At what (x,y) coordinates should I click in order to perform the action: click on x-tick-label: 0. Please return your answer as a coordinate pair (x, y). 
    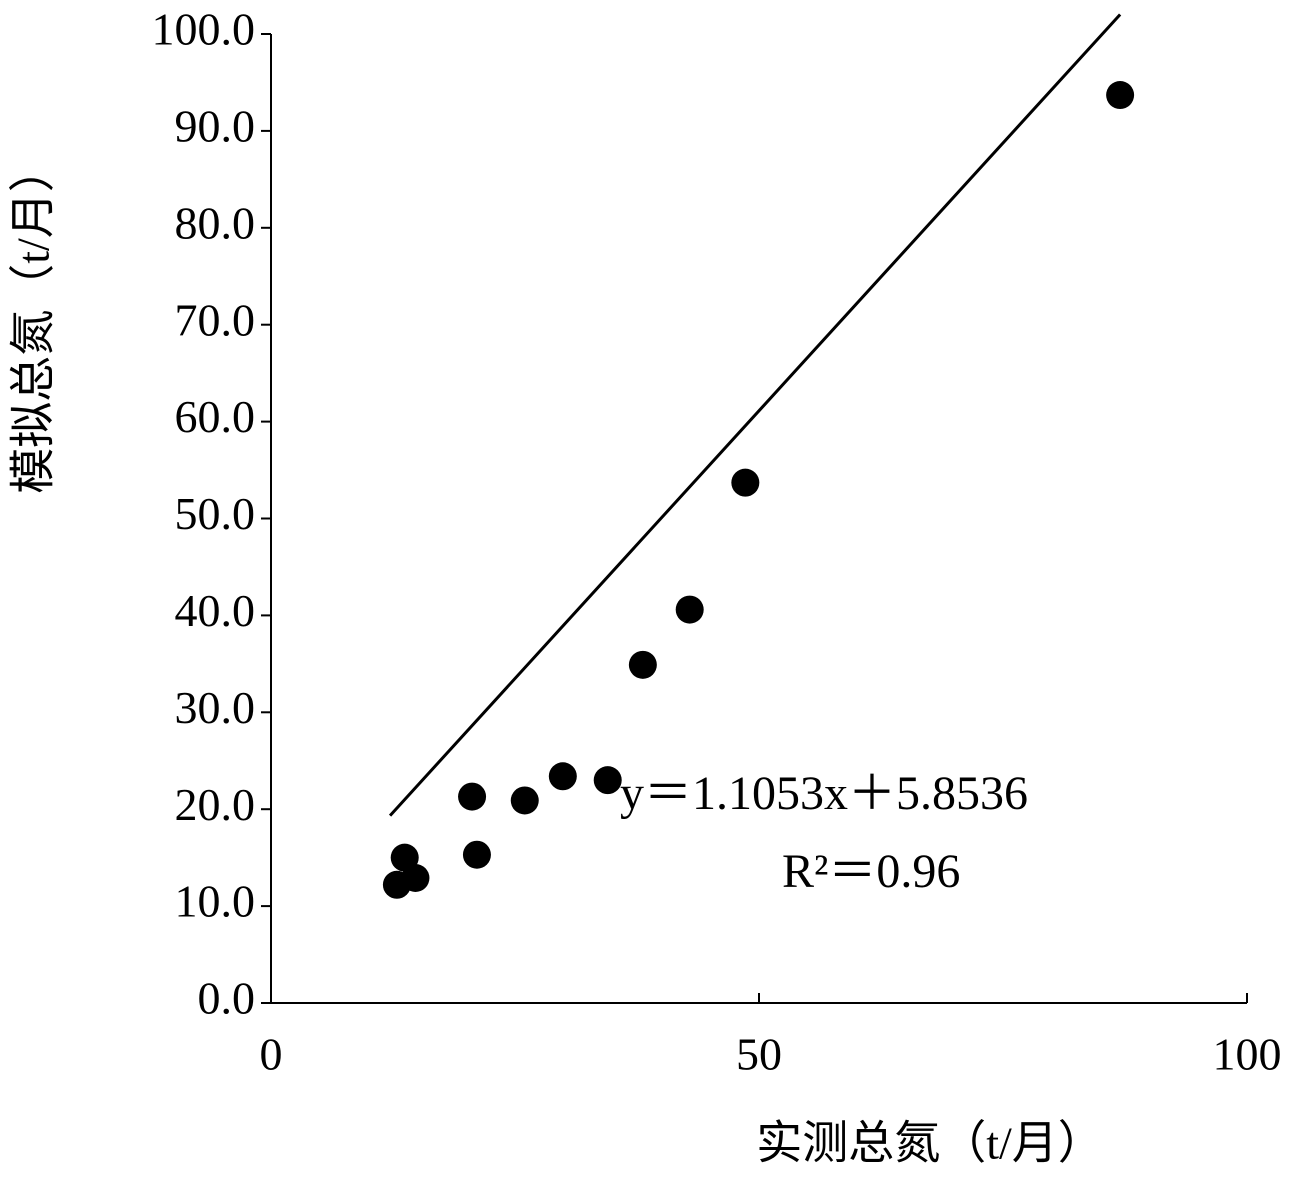
    Looking at the image, I should click on (271, 1054).